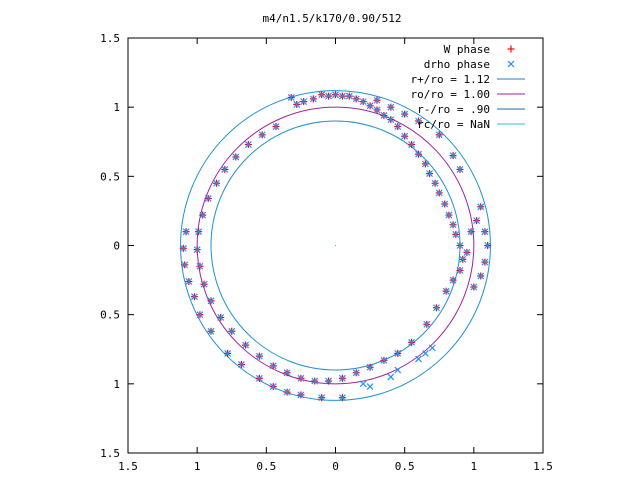 Image resolution: width=640 pixels, height=480 pixels. Describe the element at coordinates (110, 315) in the screenshot. I see `y-tick-label: 0.5` at that location.